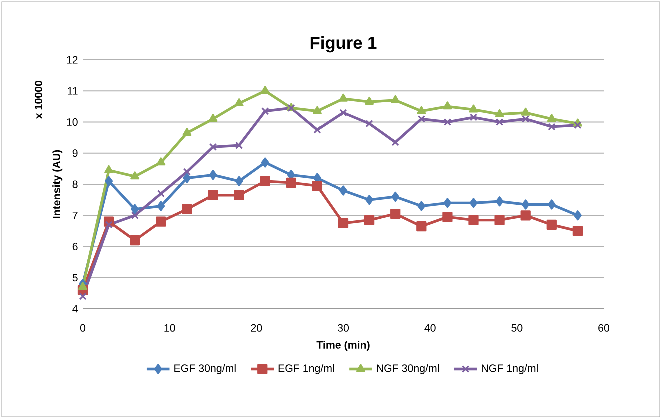 This screenshot has height=419, width=662. I want to click on legend-label: NGF 30ng/ml, so click(408, 369).